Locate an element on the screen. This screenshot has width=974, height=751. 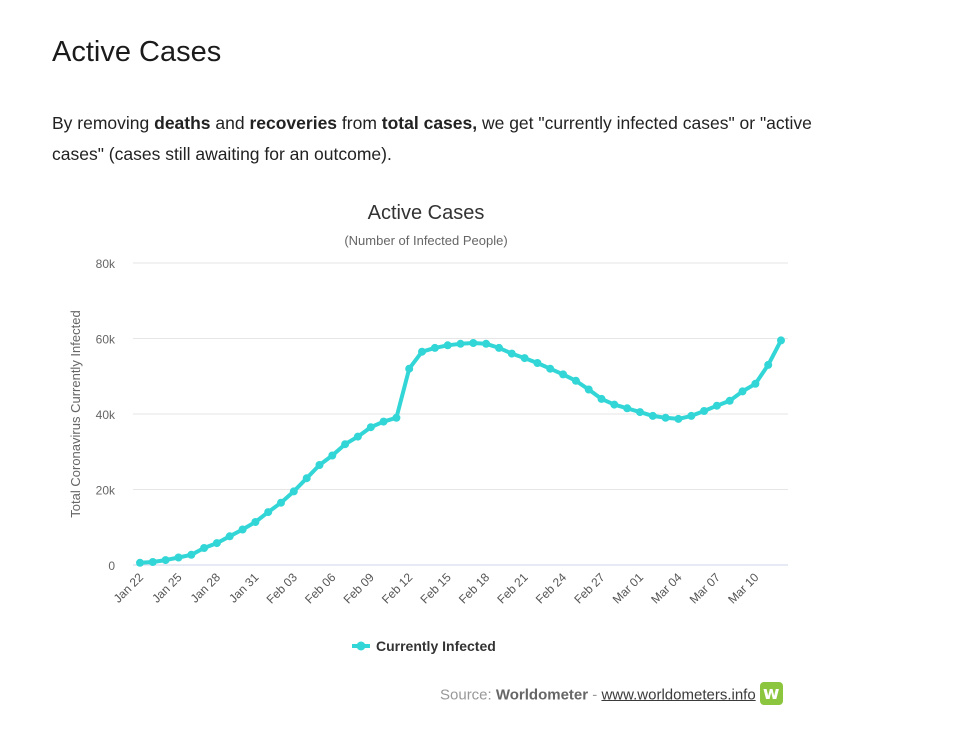
source-brand: Worldometer is located at coordinates (542, 695).